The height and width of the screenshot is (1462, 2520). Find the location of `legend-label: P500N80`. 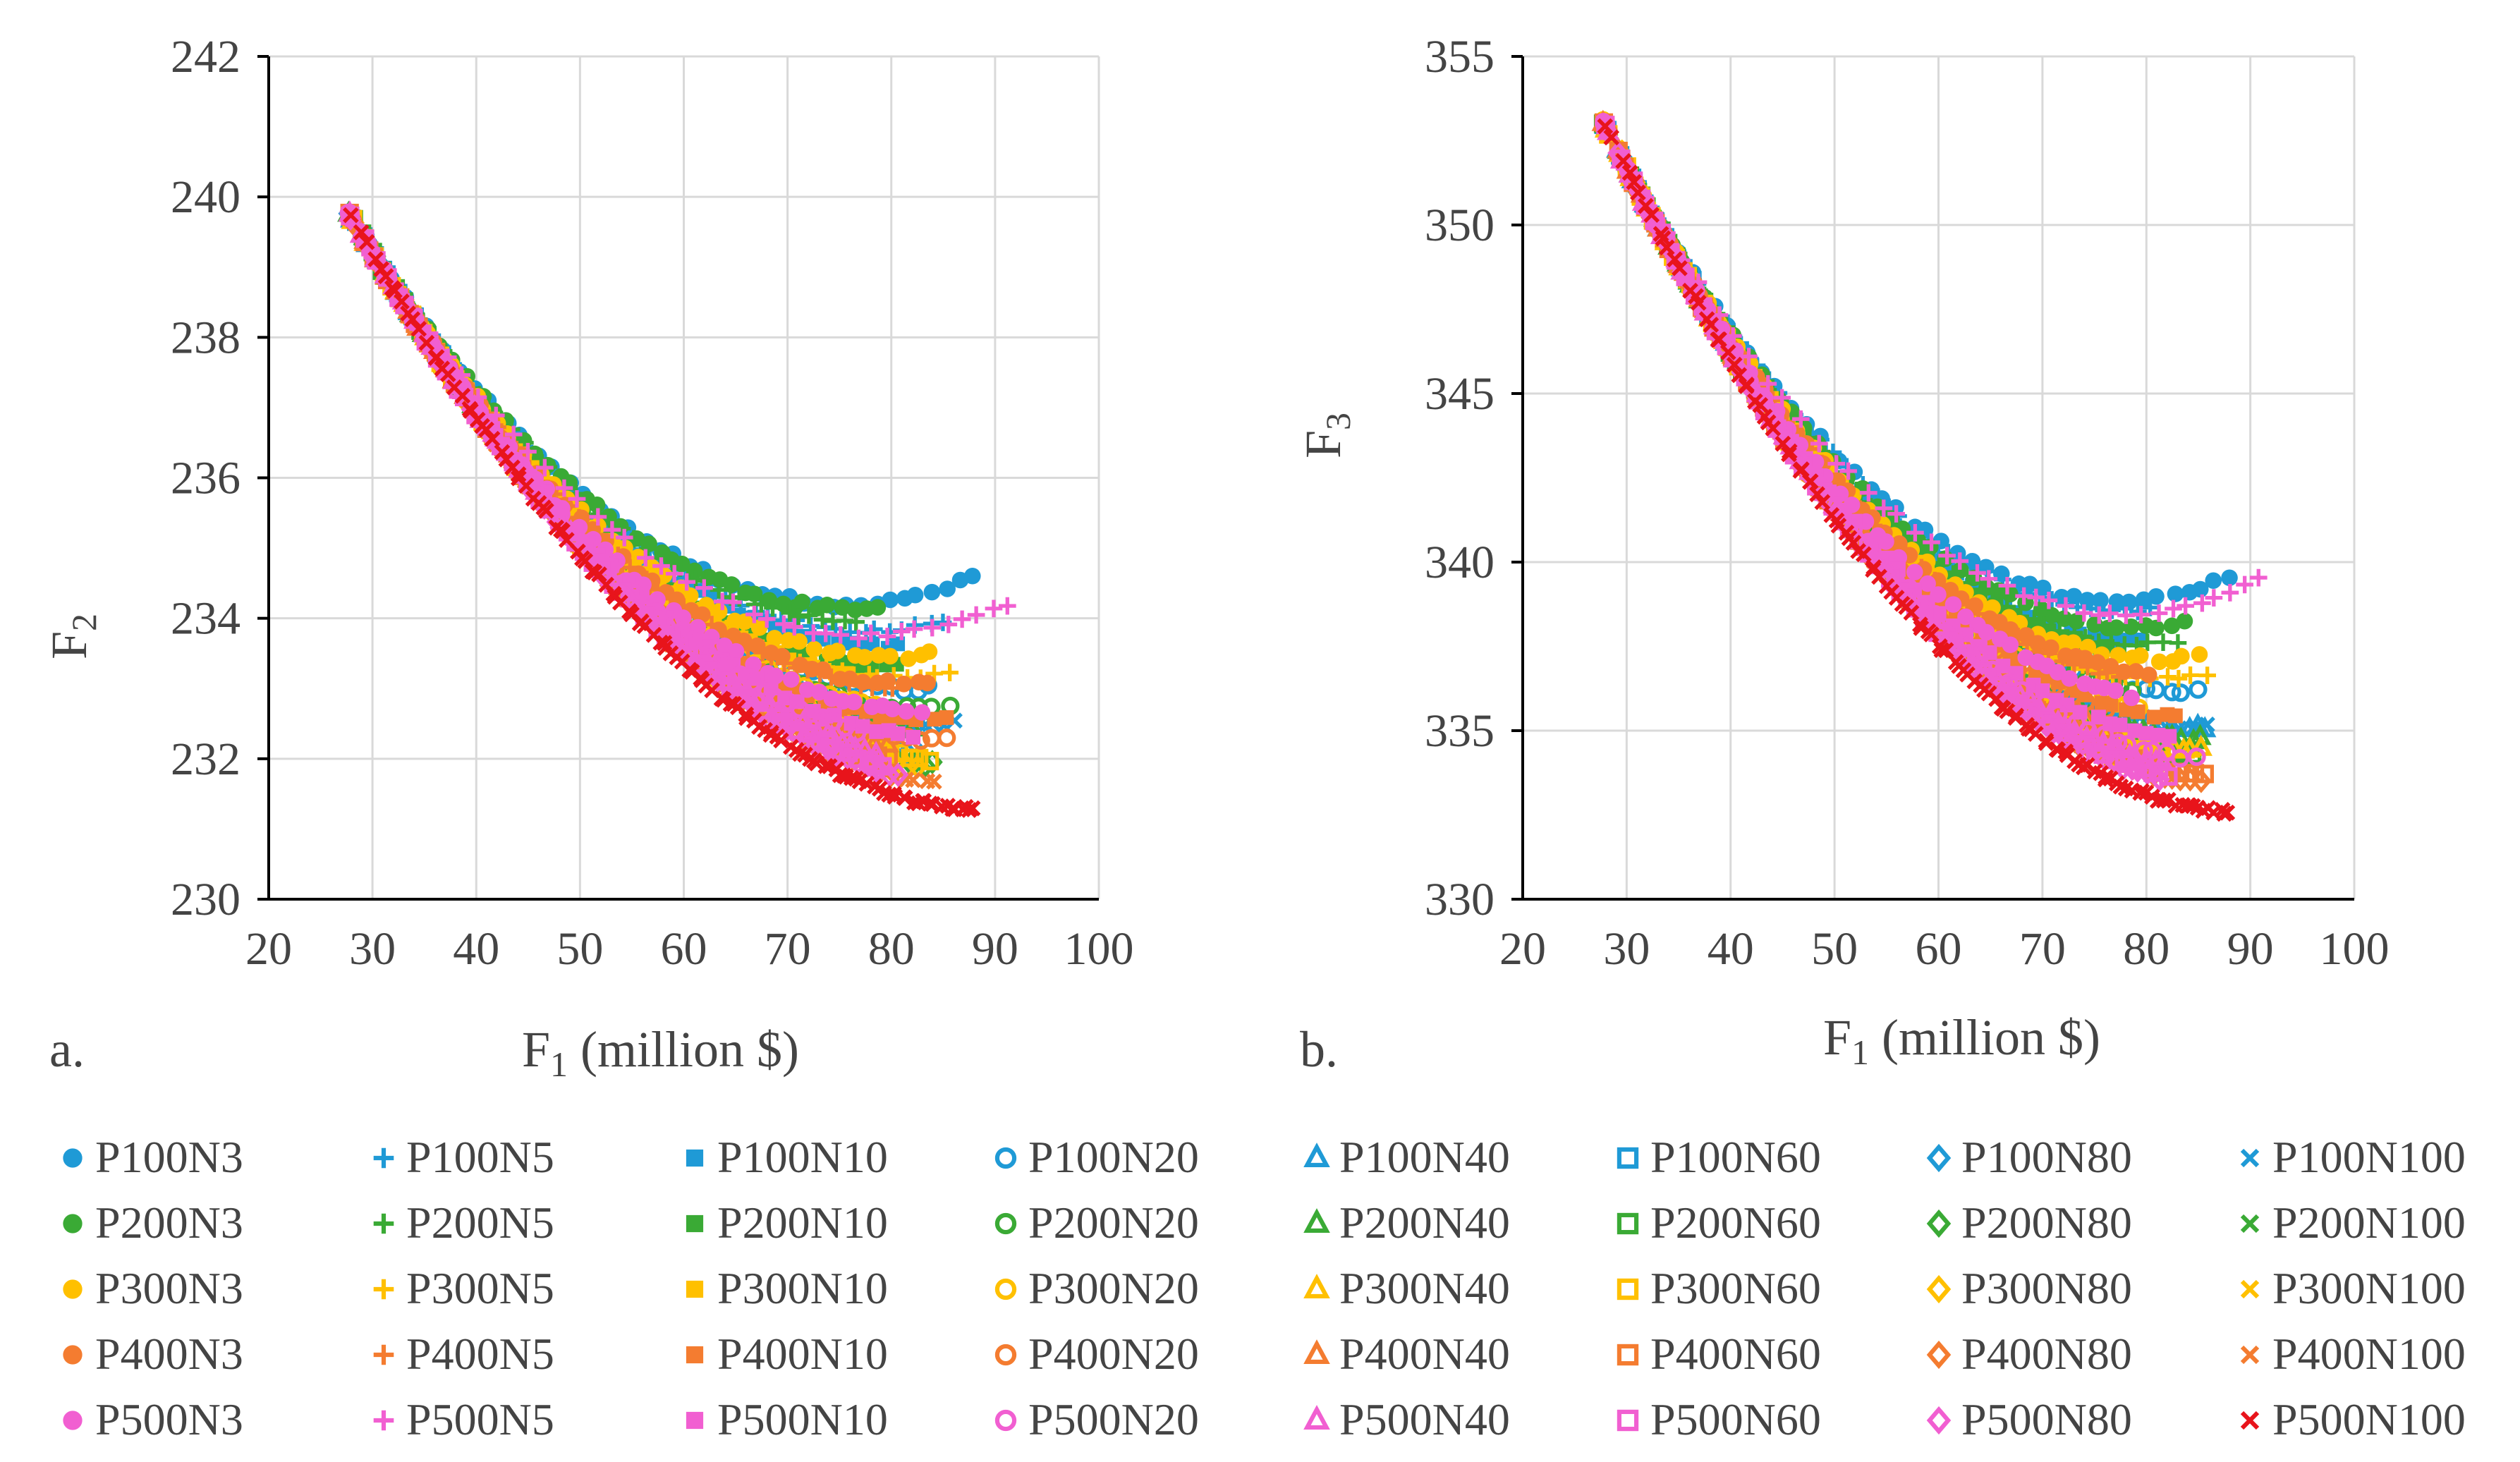

legend-label: P500N80 is located at coordinates (2046, 1419).